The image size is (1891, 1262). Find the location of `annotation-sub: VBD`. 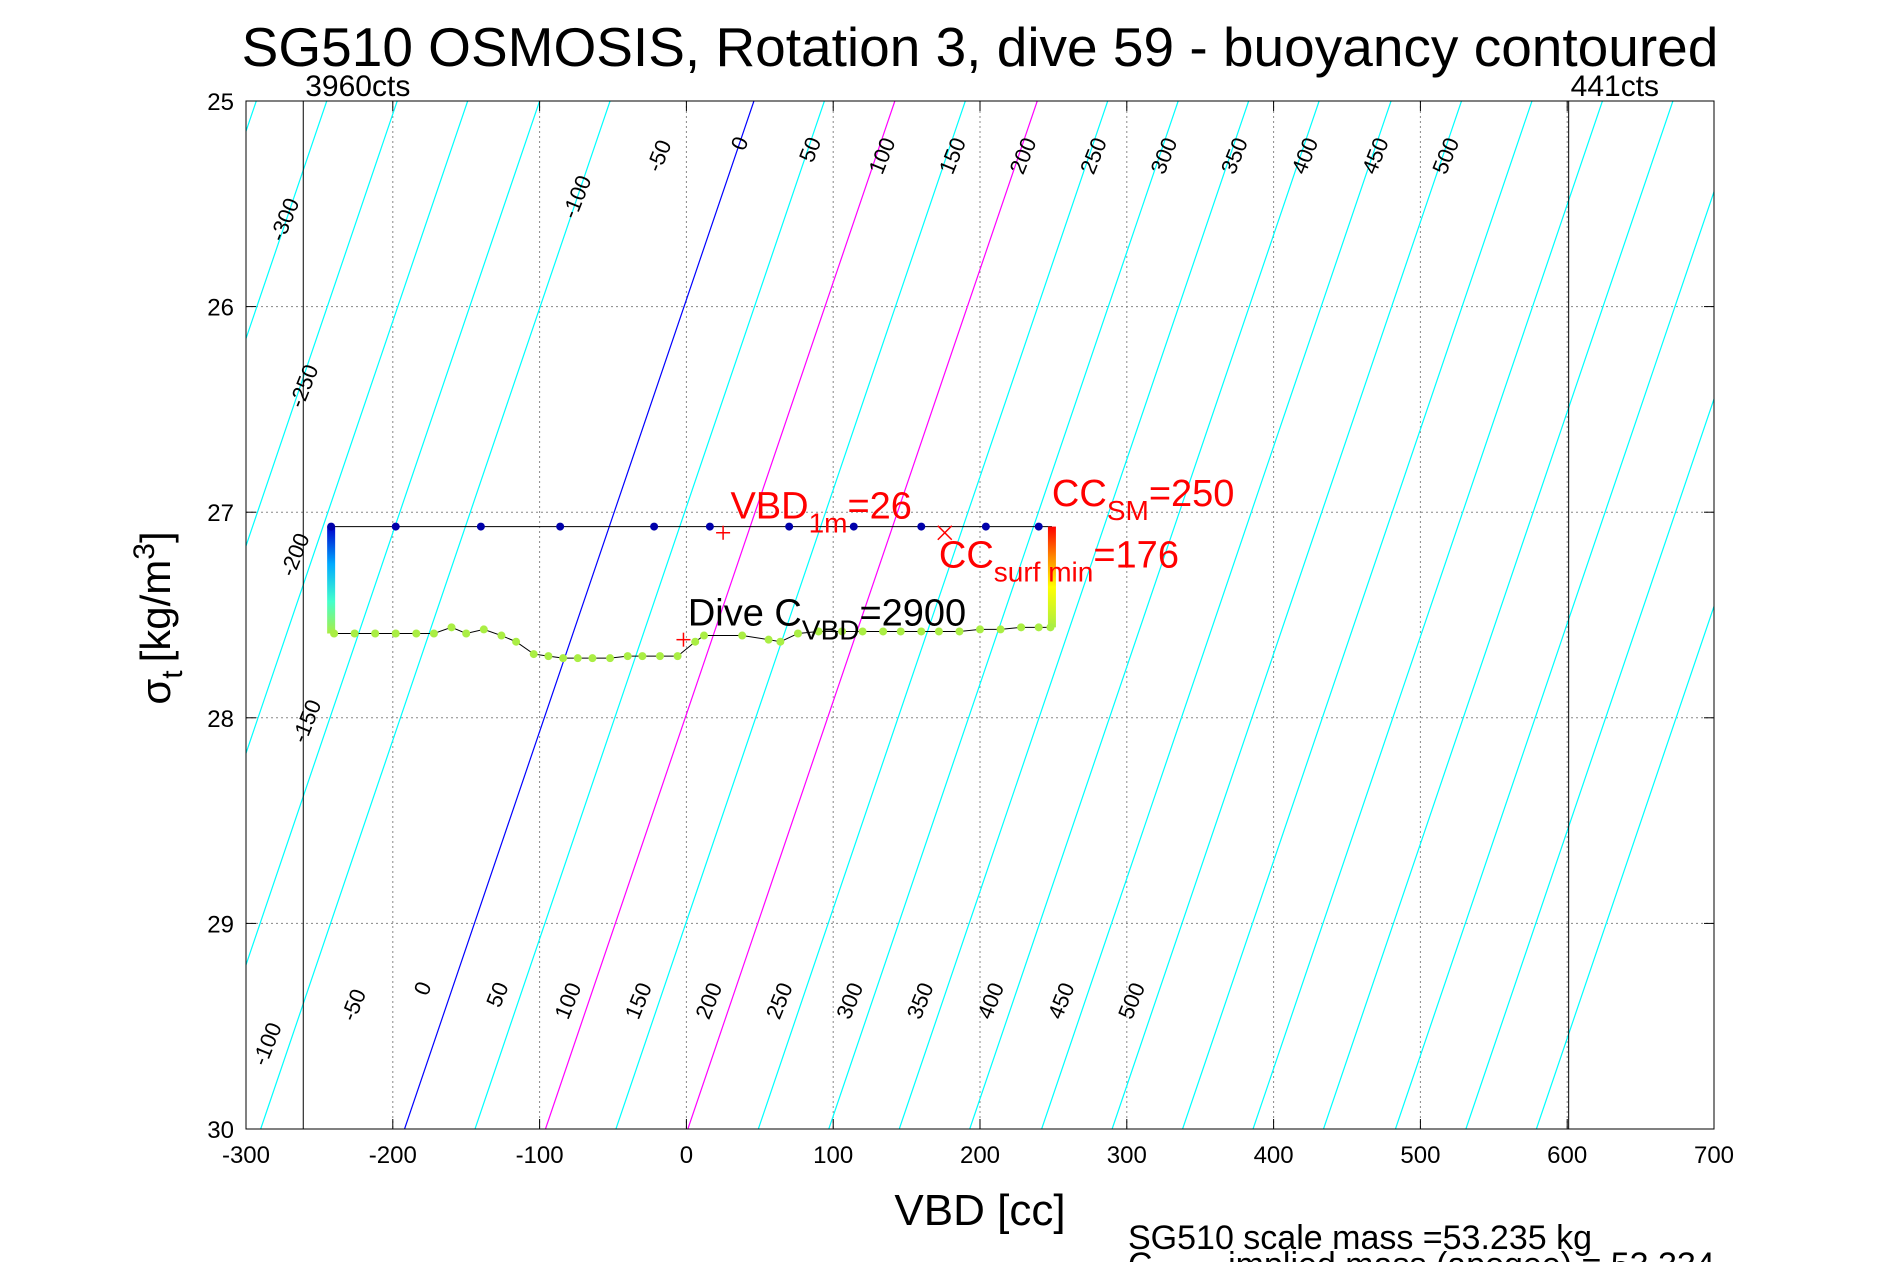

annotation-sub: VBD is located at coordinates (831, 629).